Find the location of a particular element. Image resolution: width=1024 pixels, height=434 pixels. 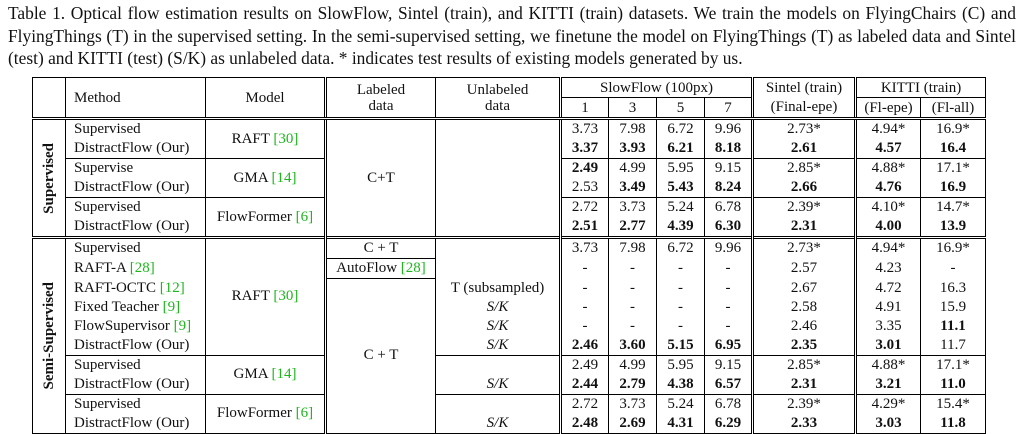

value-cell: 2.46 is located at coordinates (803, 326).